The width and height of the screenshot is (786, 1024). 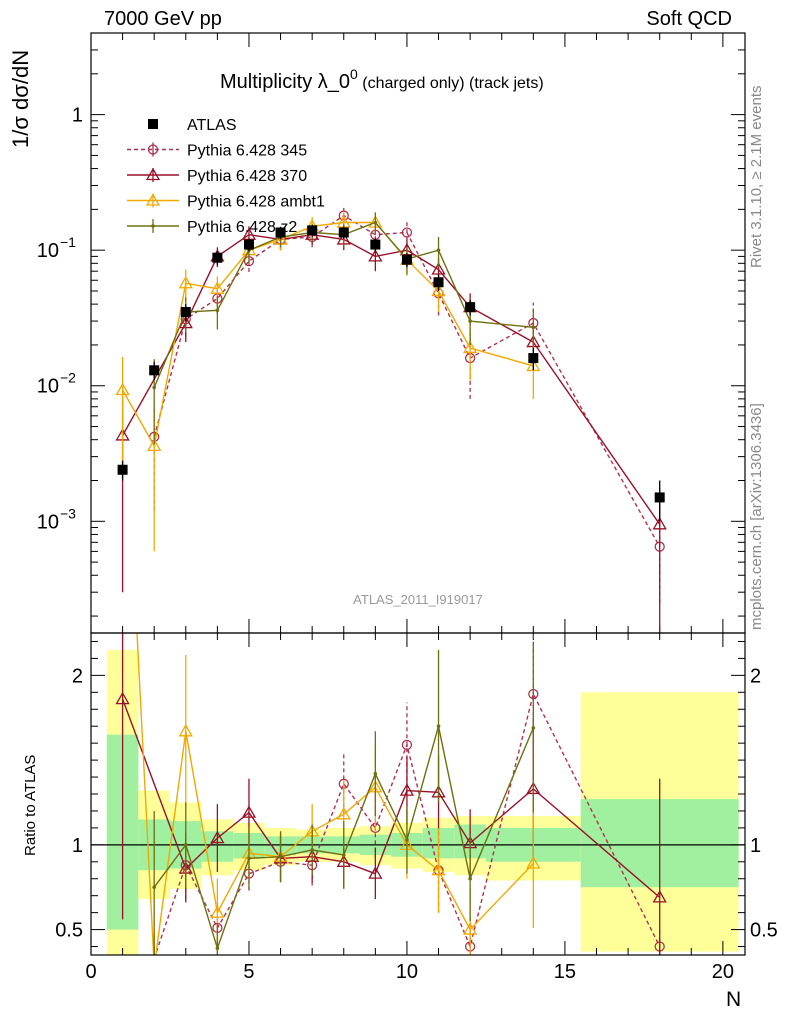 I want to click on series-line-ambt1, so click(x=327, y=334).